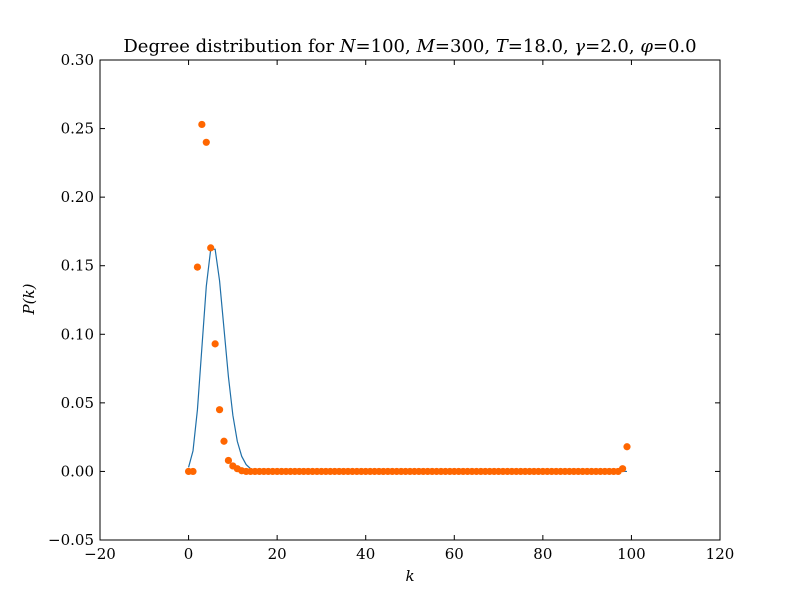  Describe the element at coordinates (100, 554) in the screenshot. I see `x-tick-label: −20` at that location.